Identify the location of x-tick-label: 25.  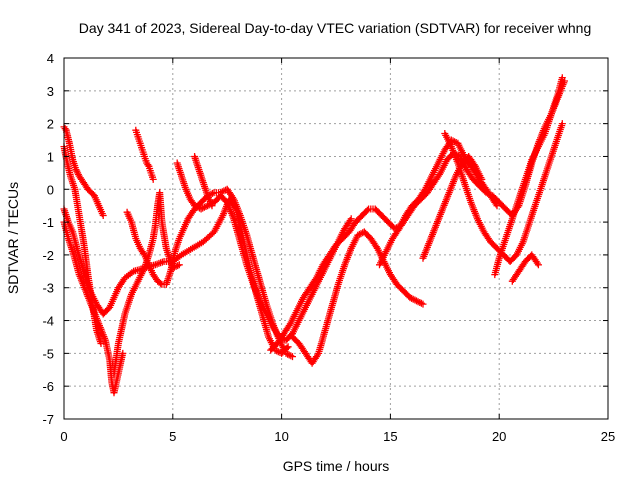
(608, 436).